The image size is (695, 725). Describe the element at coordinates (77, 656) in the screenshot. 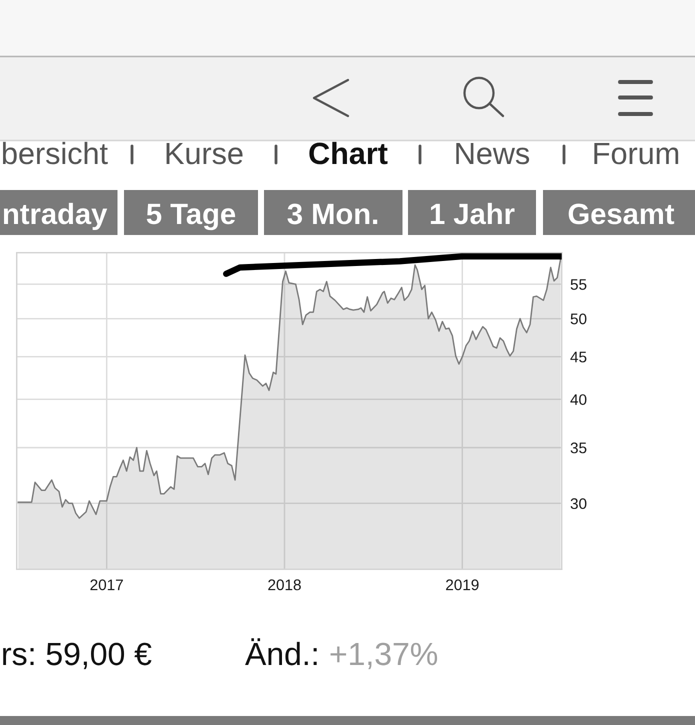

I see `text: rs: 59,00 €` at that location.